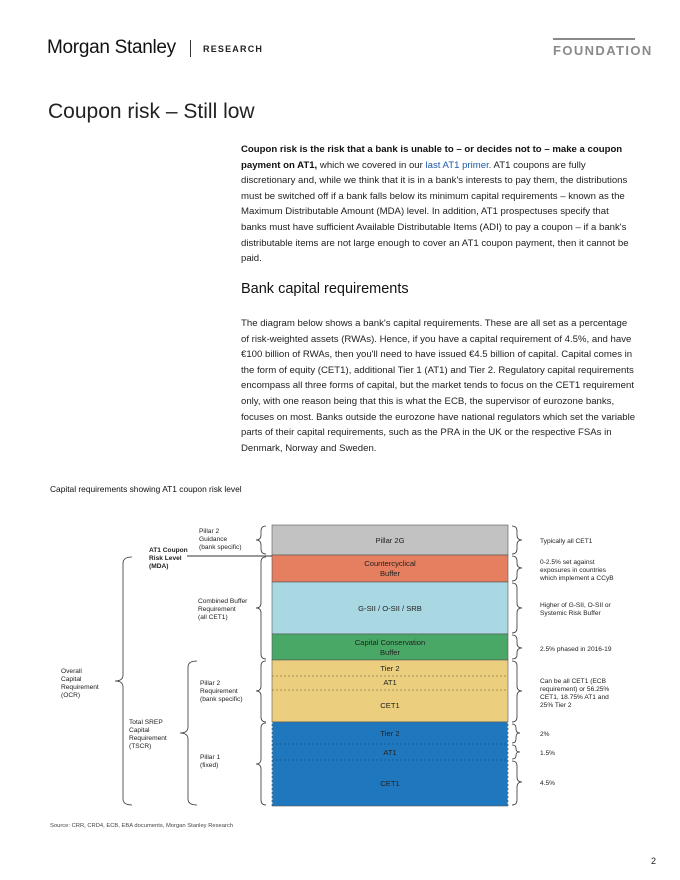 The image size is (680, 880). Describe the element at coordinates (390, 652) in the screenshot. I see `ccb-label-2: Buffer` at that location.